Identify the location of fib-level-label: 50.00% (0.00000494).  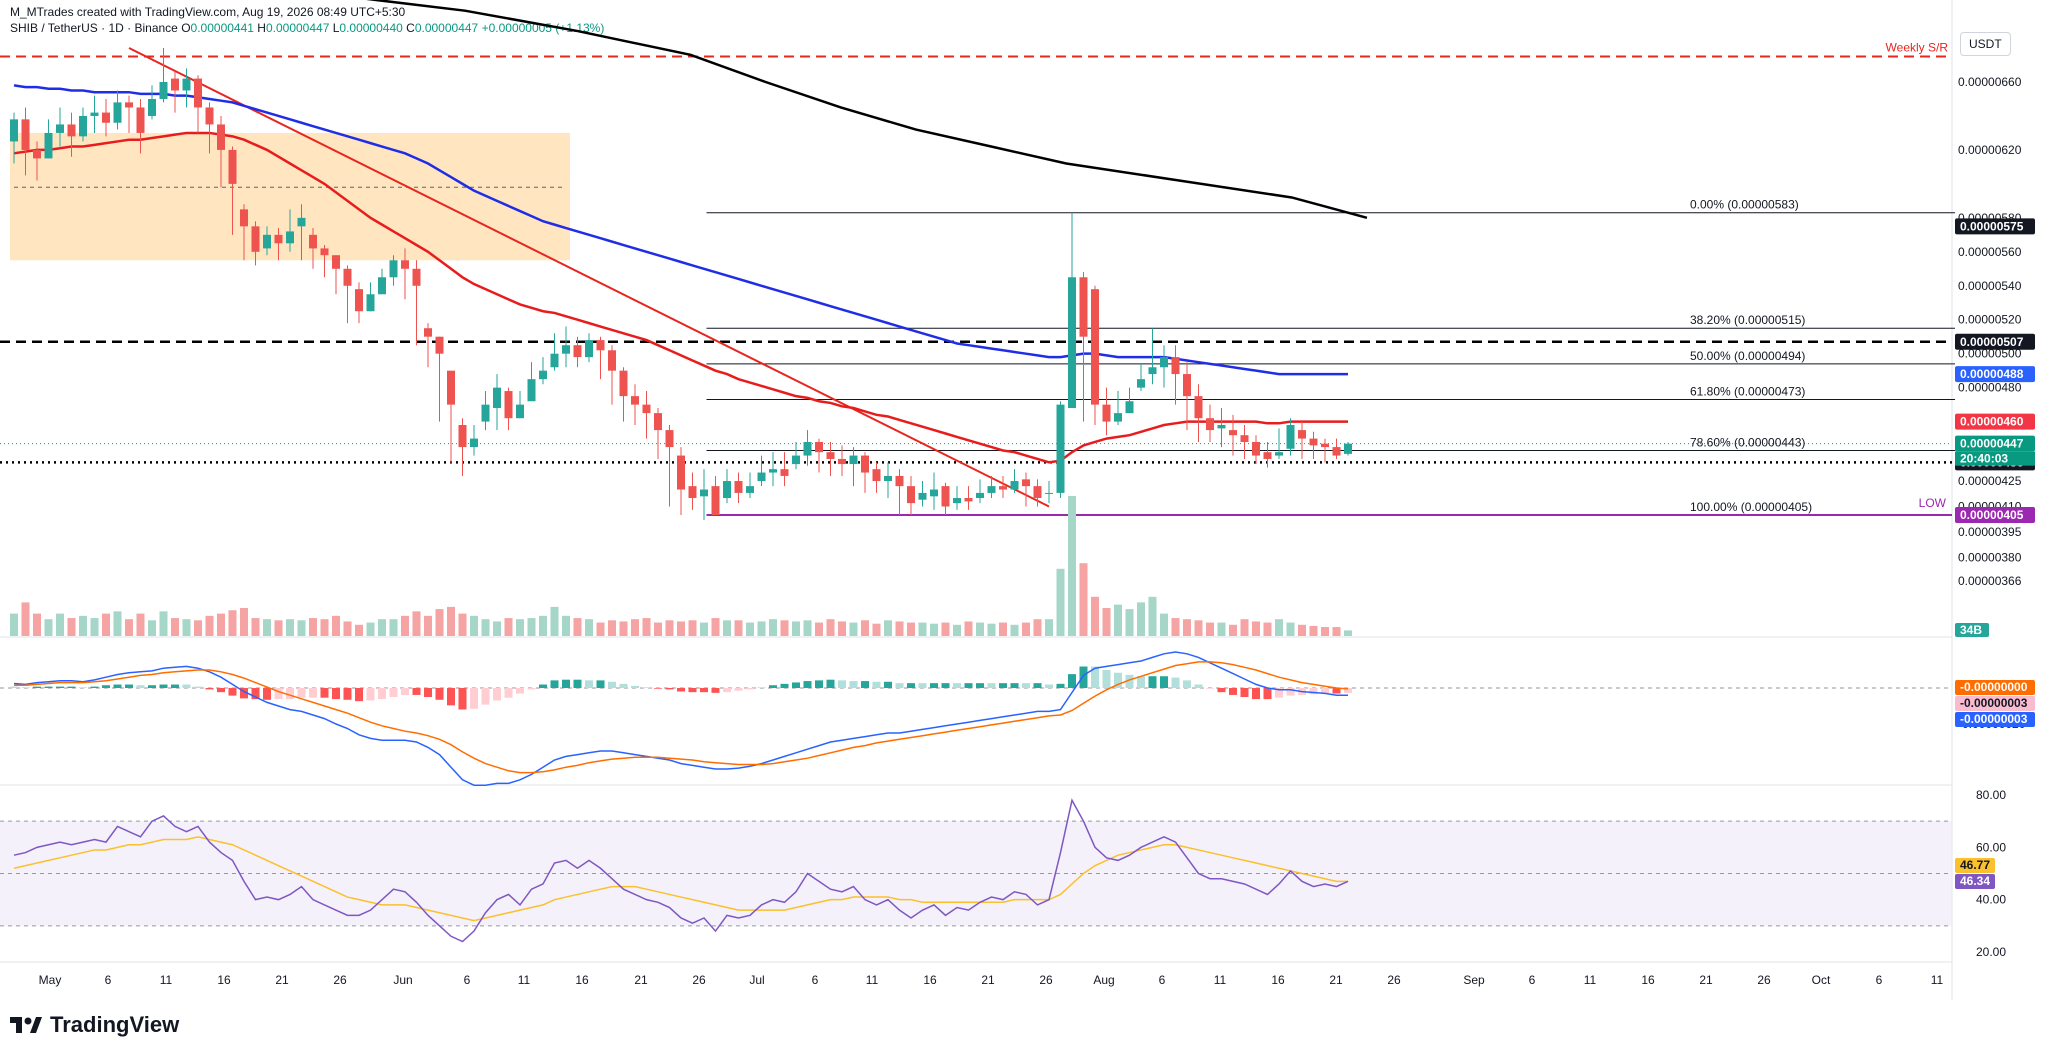
(1747, 356).